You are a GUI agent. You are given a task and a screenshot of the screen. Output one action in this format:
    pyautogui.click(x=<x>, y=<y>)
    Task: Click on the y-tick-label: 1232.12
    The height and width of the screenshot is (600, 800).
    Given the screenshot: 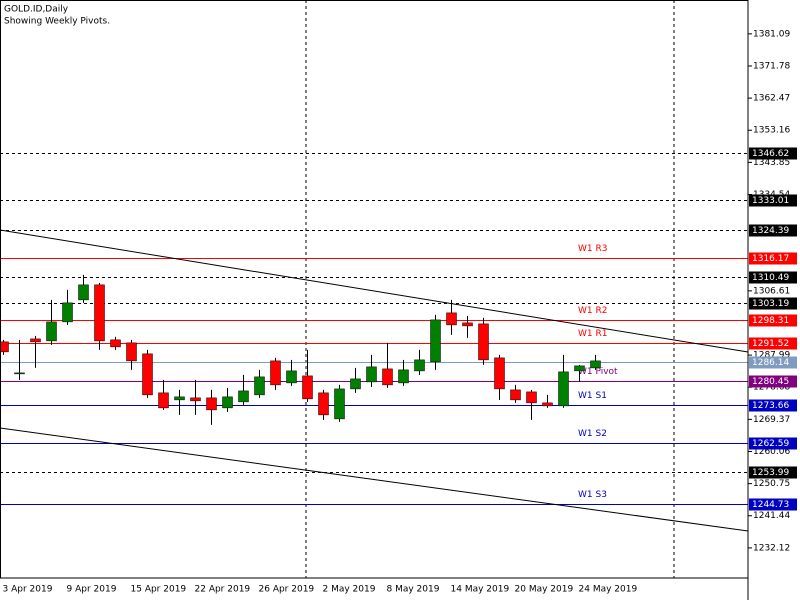 What is the action you would take?
    pyautogui.click(x=771, y=548)
    